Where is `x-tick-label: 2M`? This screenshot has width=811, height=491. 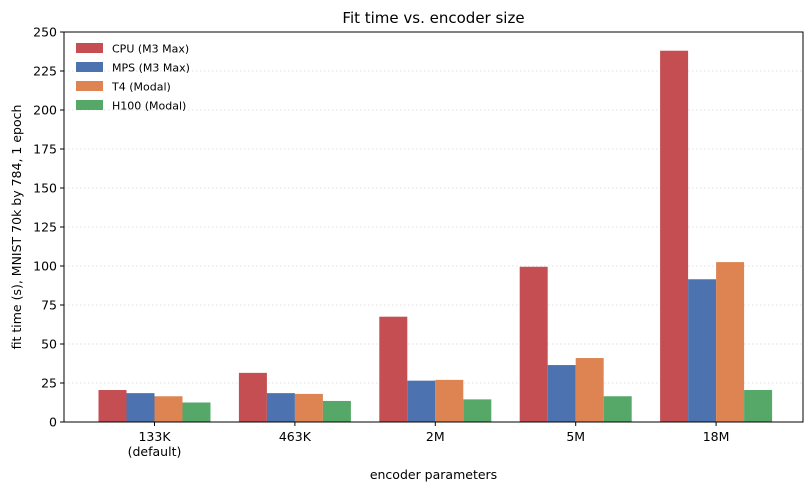
x-tick-label: 2M is located at coordinates (435, 436).